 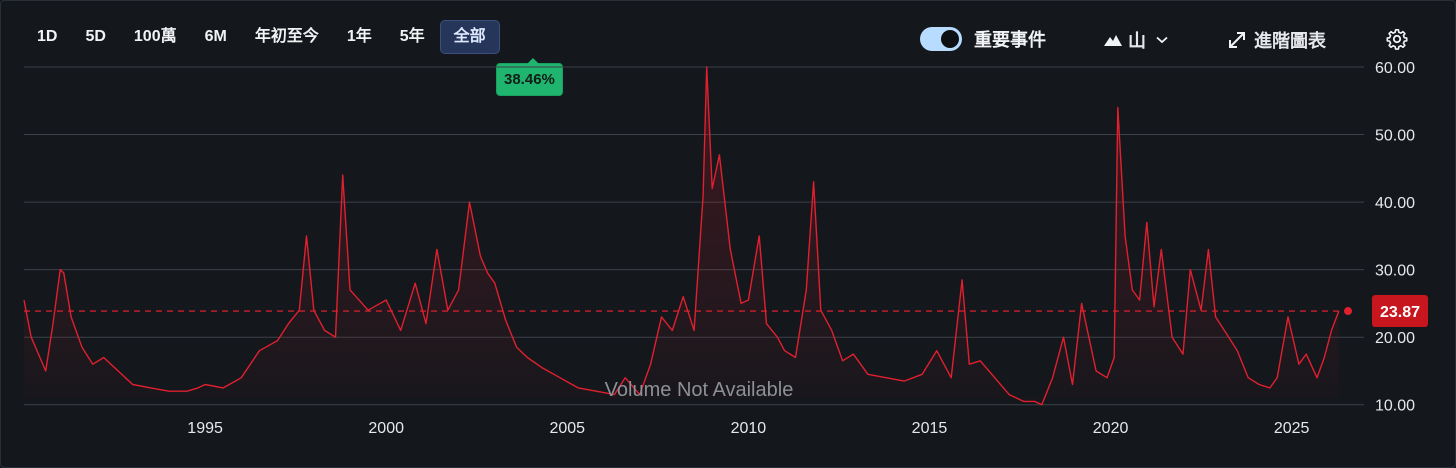 I want to click on events-toggle: 重要事件, so click(x=983, y=39).